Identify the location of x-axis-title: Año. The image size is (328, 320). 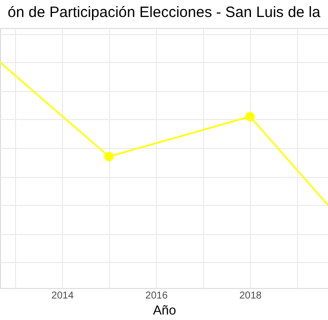
(164, 310).